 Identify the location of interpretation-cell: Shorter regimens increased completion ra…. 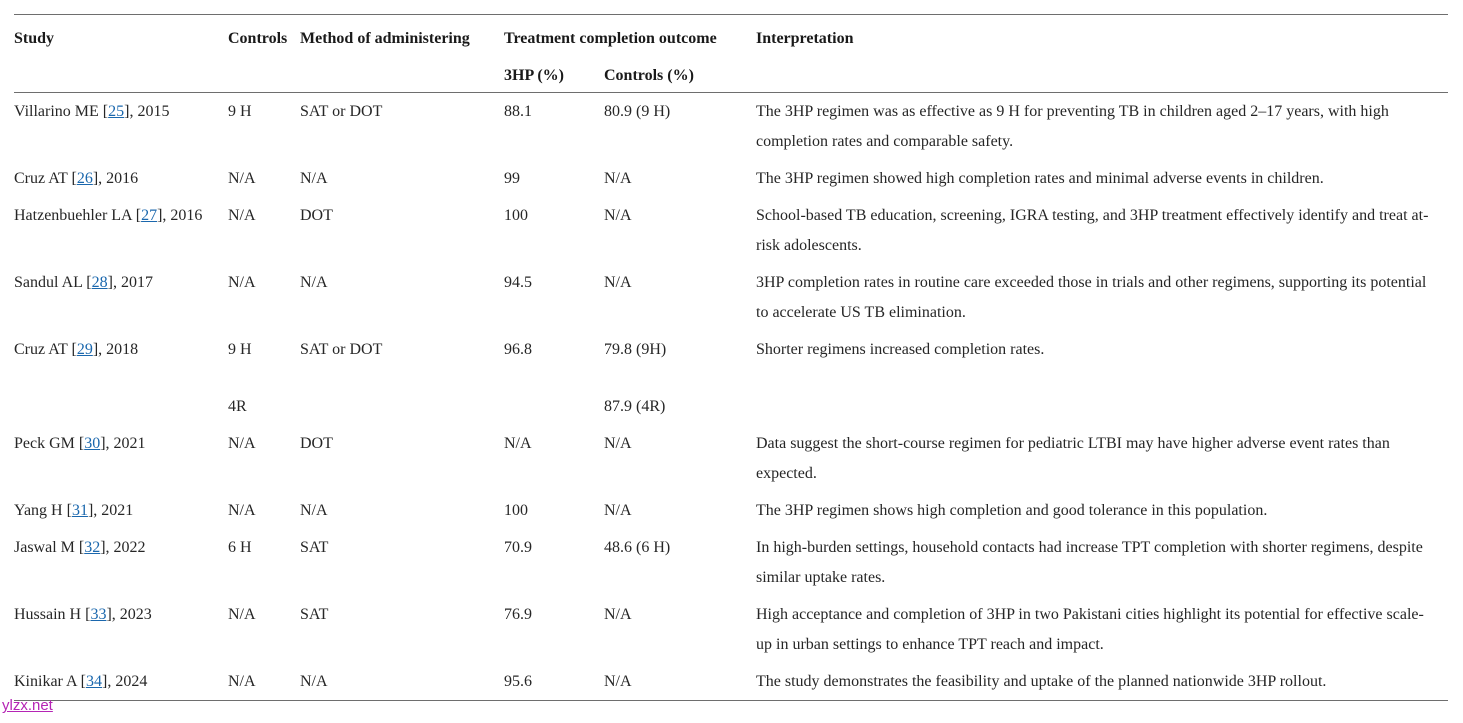
(900, 349).